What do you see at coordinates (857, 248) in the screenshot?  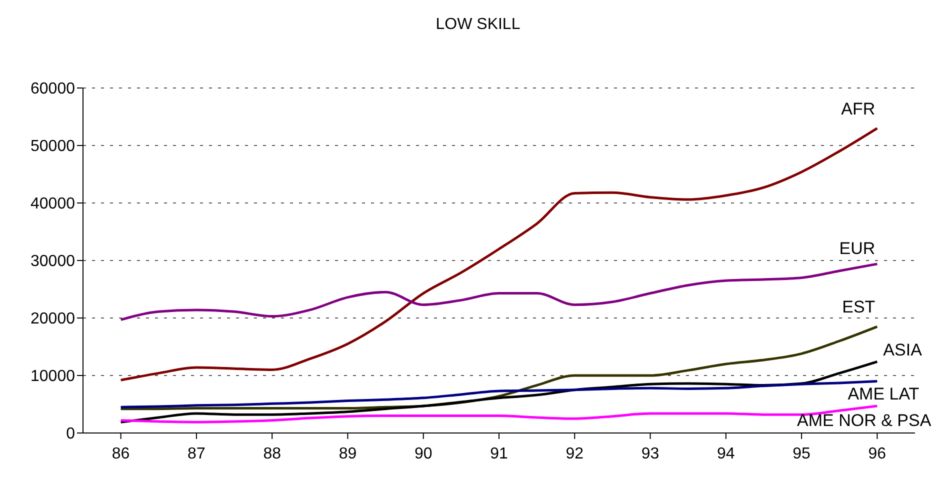 I see `series-label: EUR` at bounding box center [857, 248].